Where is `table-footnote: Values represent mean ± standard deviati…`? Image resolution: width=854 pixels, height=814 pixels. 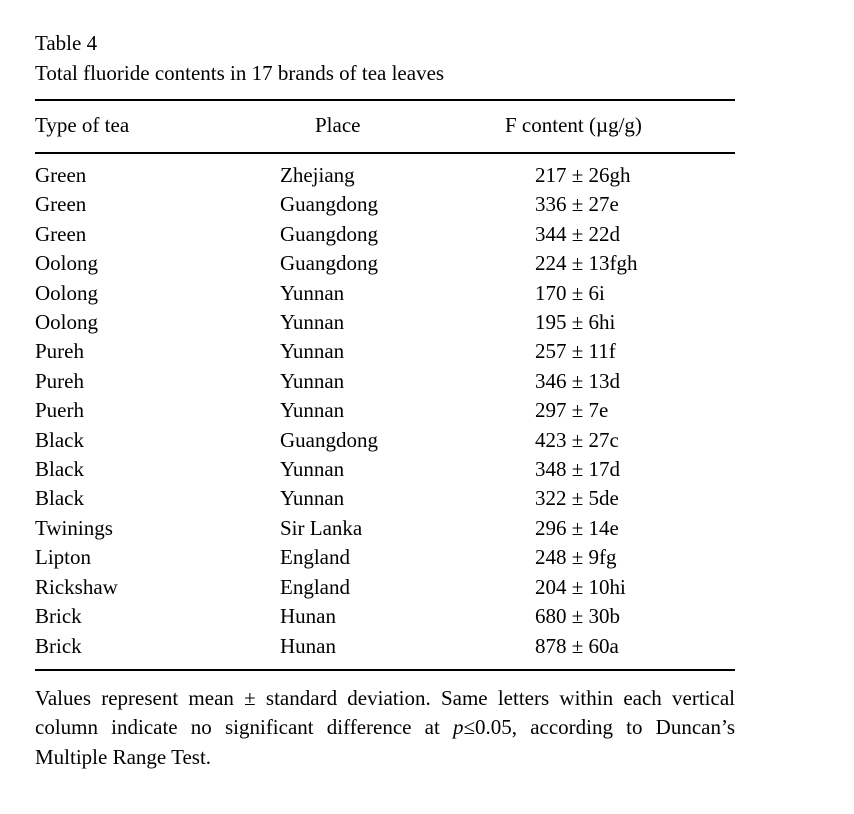
table-footnote: Values represent mean ± standard deviati… is located at coordinates (385, 728).